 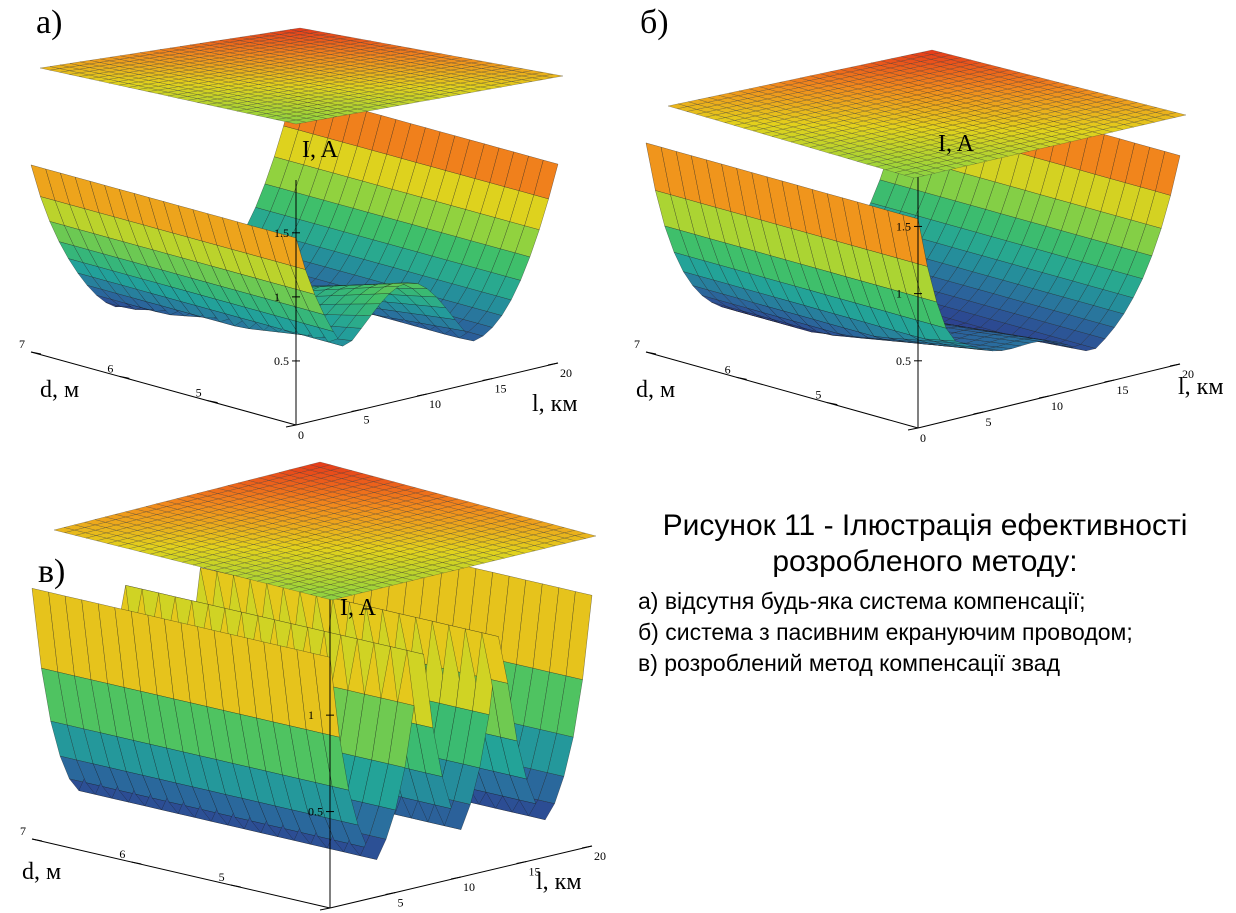 I want to click on caption-item-c: в) розроблений метод компенсації звад, so click(x=849, y=663).